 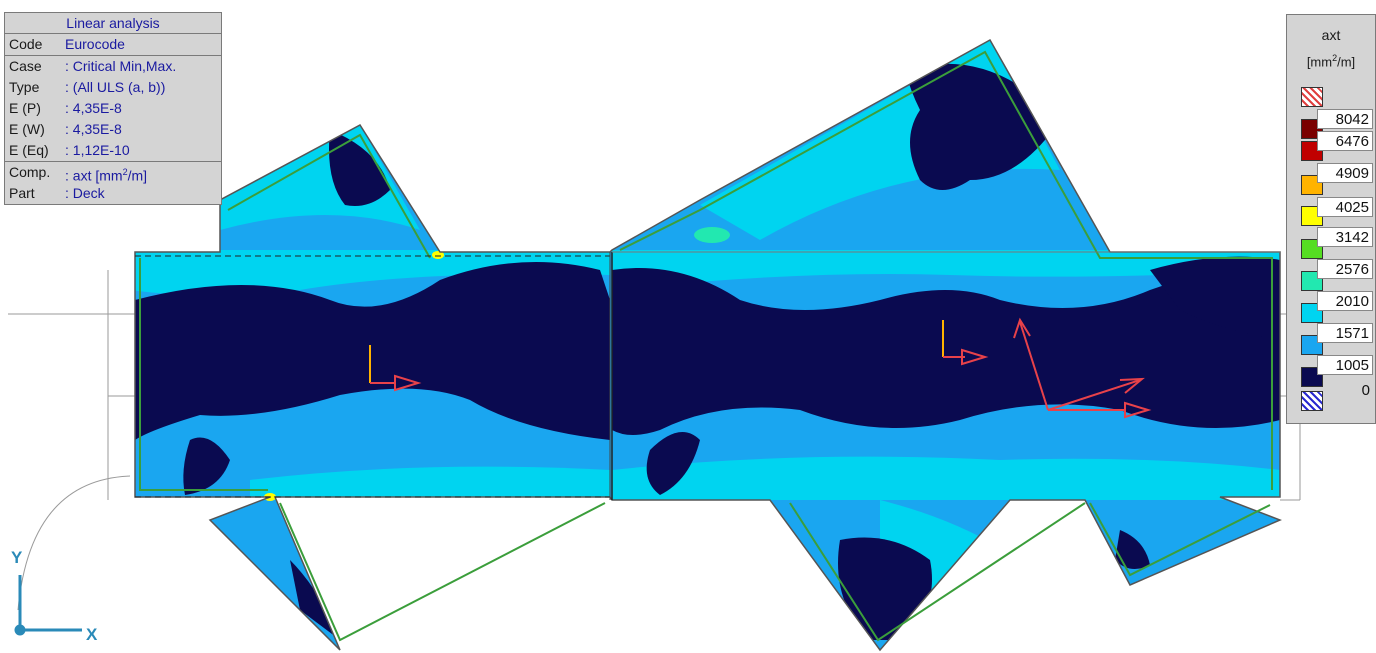 I want to click on legend-value-4025: 4025, so click(x=1345, y=207).